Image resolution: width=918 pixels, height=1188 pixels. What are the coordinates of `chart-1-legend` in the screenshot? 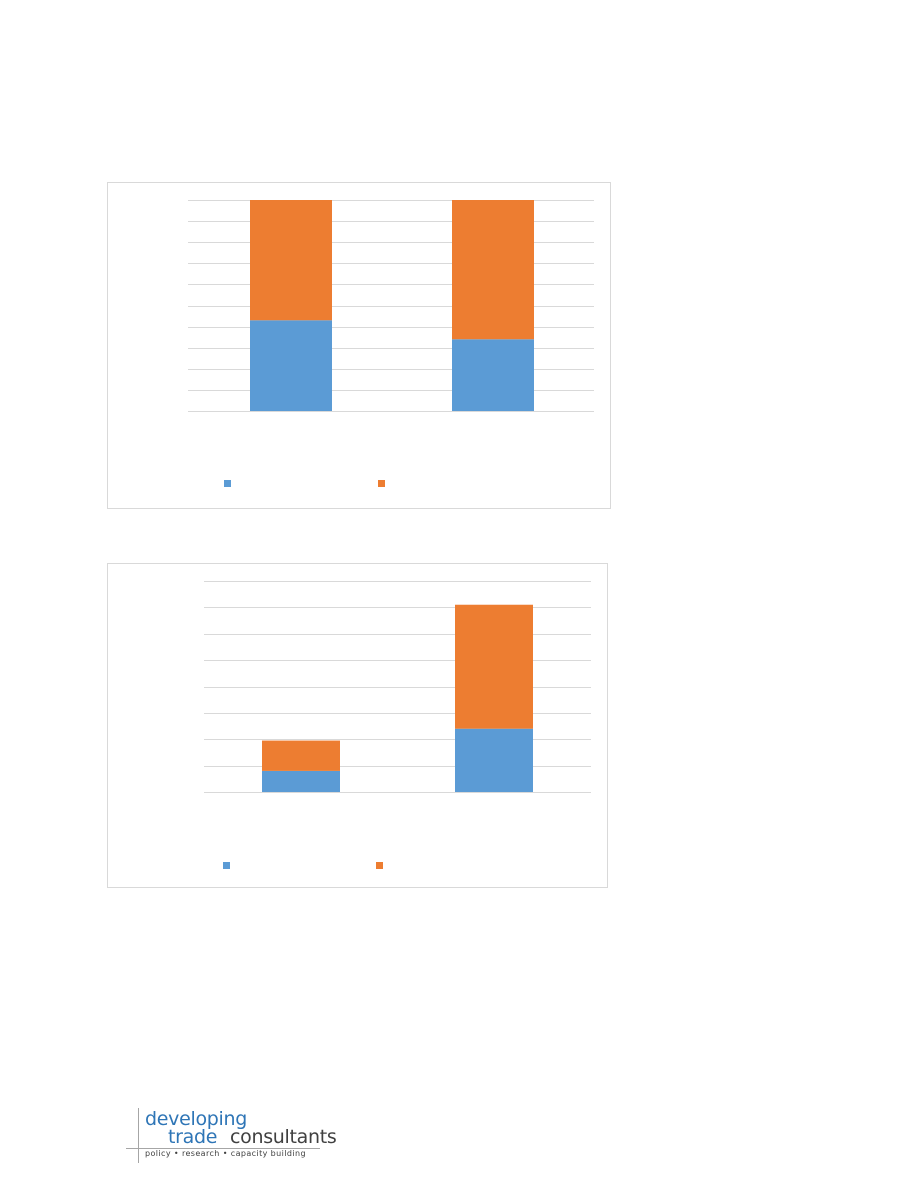 It's located at (359, 487).